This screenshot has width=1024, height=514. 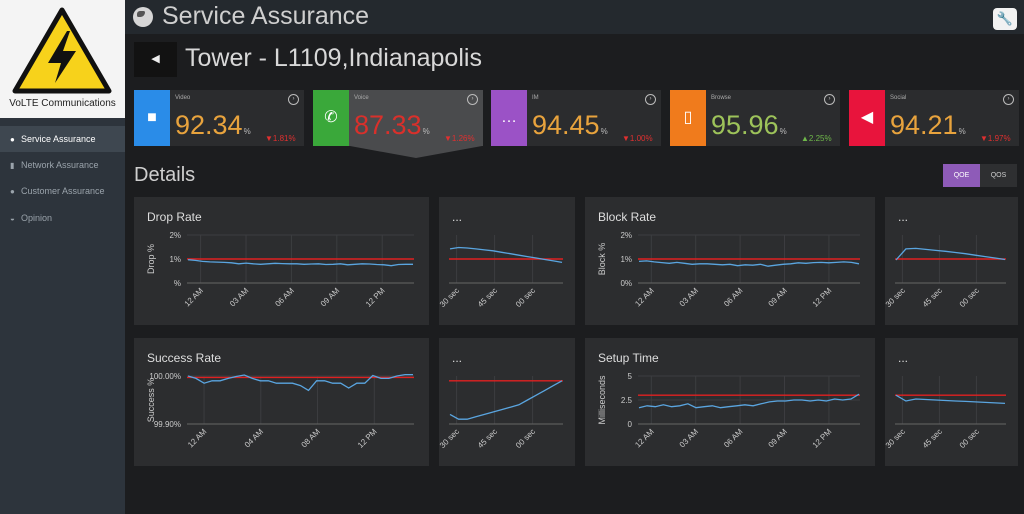 I want to click on globe-icon: ●, so click(x=12, y=139).